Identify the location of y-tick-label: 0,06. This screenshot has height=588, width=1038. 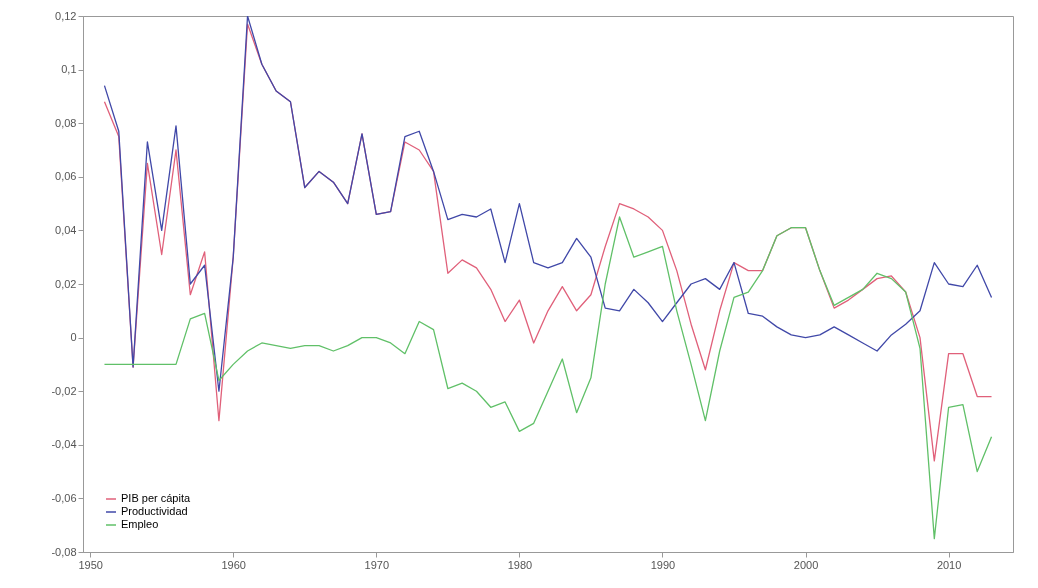
(66, 176).